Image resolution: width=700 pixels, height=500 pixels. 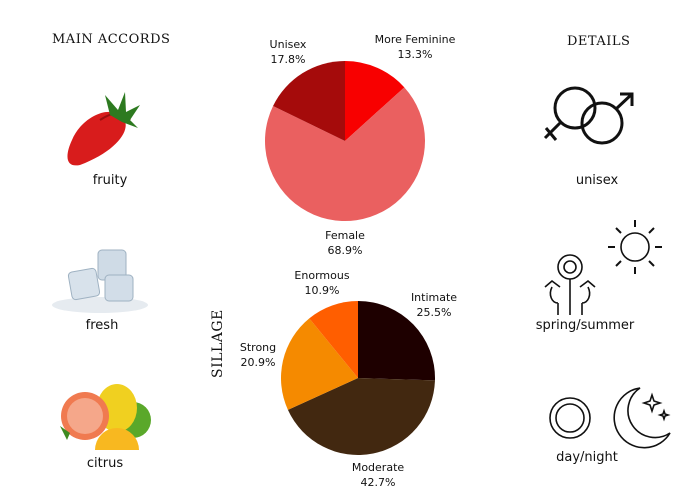 I want to click on detail-label: unisex, so click(x=597, y=180).